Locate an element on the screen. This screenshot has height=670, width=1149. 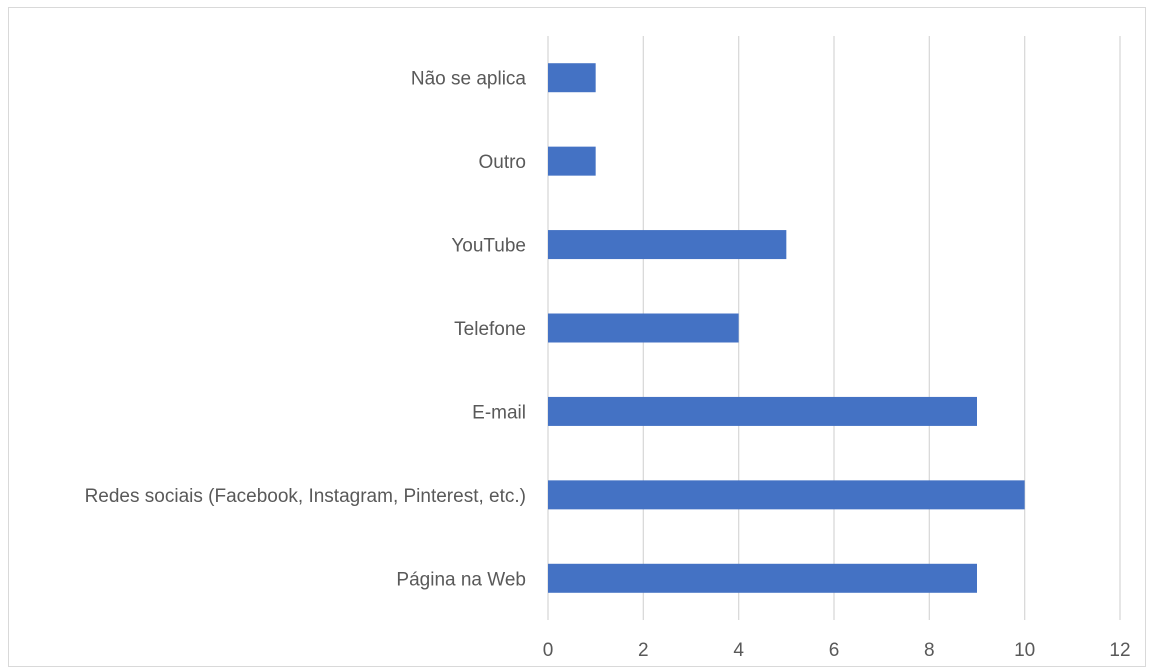
x-tick-label: 2 is located at coordinates (643, 650).